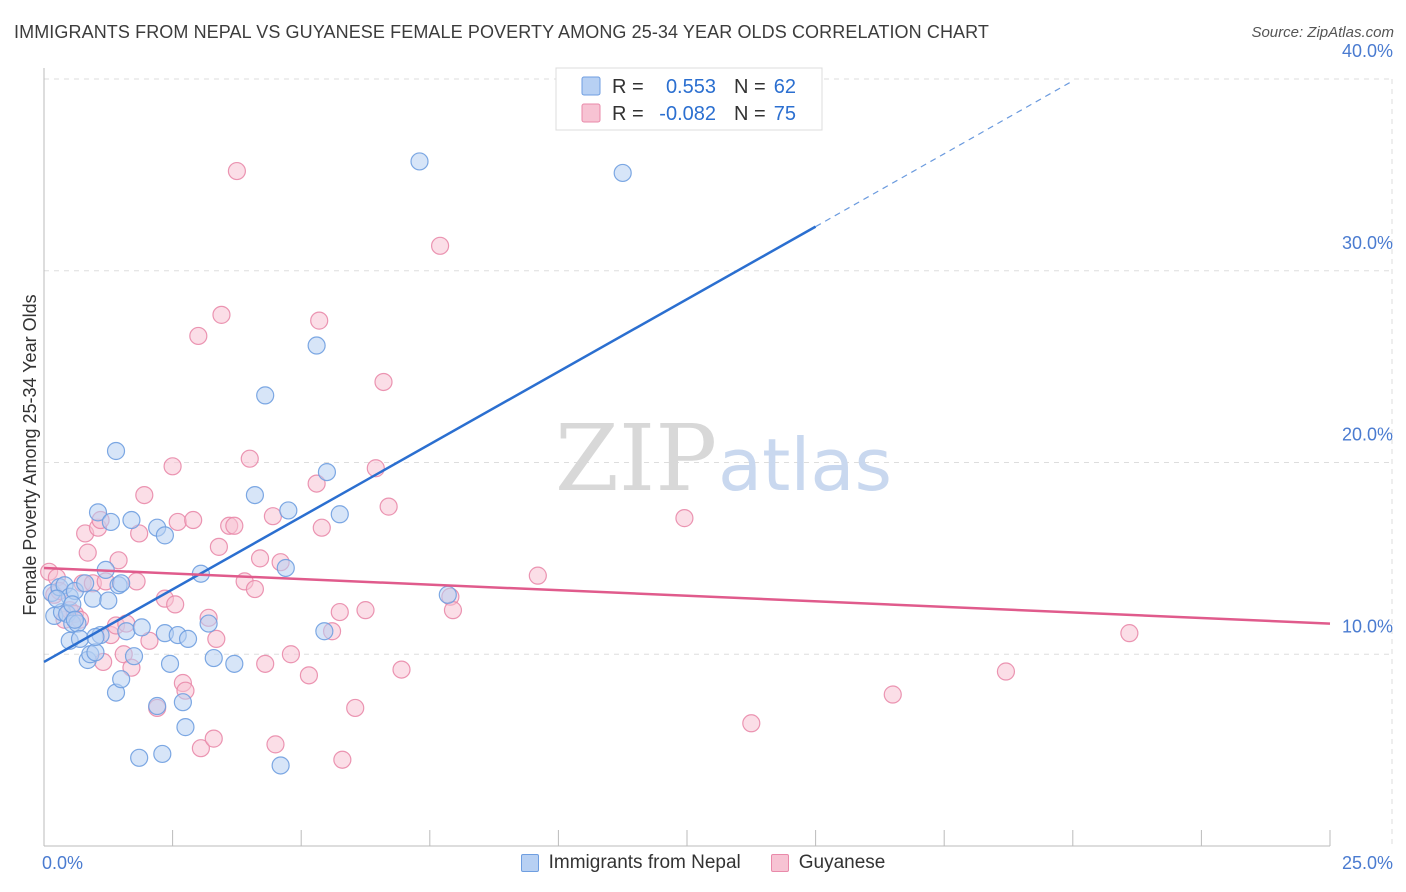 This screenshot has width=1406, height=892. What do you see at coordinates (644, 862) in the screenshot?
I see `legend-label-nepal: Immigrants from Nepal` at bounding box center [644, 862].